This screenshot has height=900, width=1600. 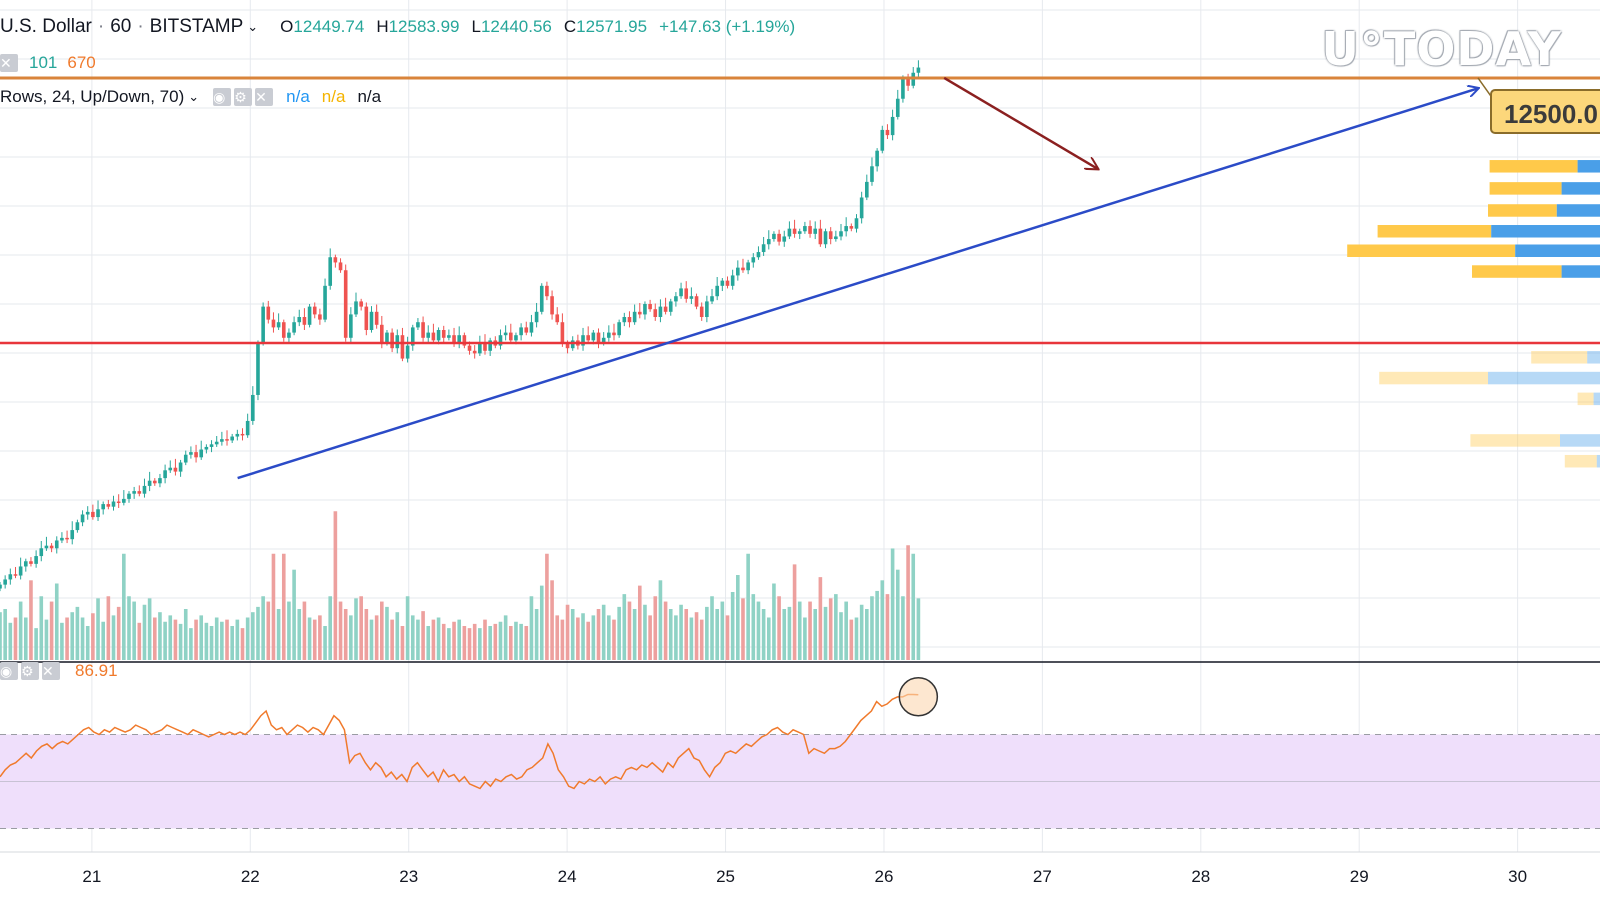 What do you see at coordinates (369, 96) in the screenshot?
I see `vp-value-3: n/a` at bounding box center [369, 96].